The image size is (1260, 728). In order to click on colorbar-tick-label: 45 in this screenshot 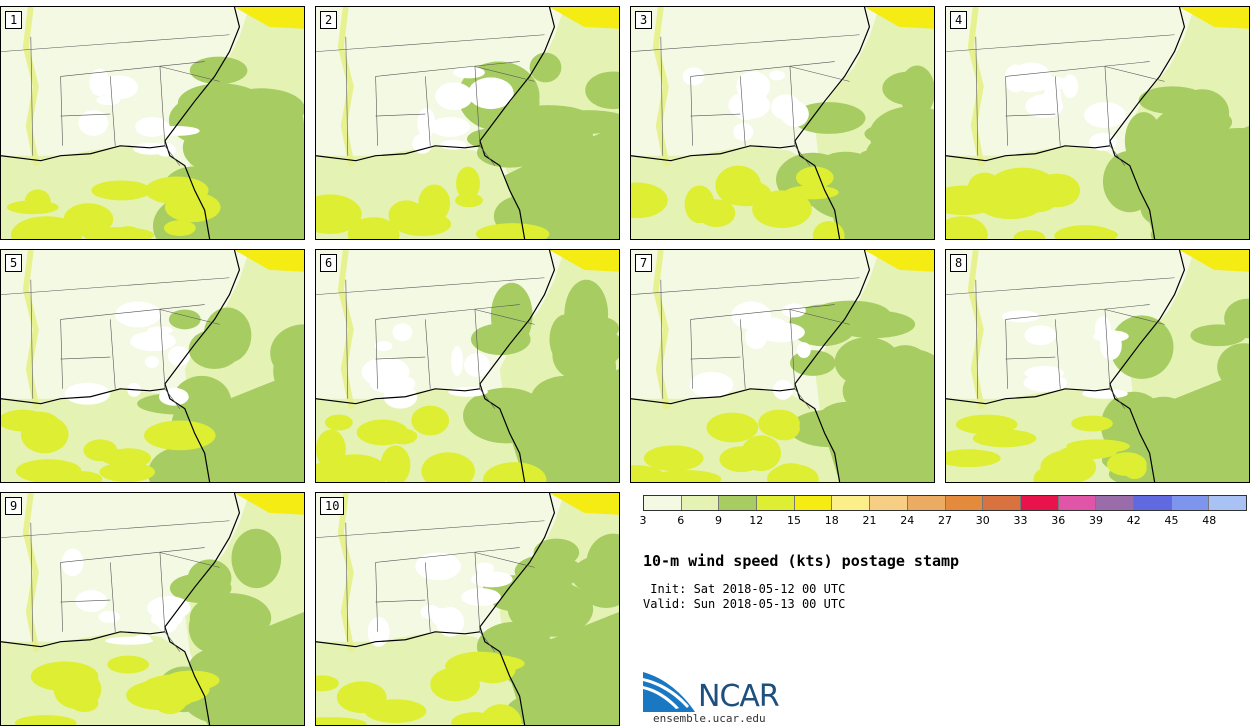, I will do `click(1171, 520)`.